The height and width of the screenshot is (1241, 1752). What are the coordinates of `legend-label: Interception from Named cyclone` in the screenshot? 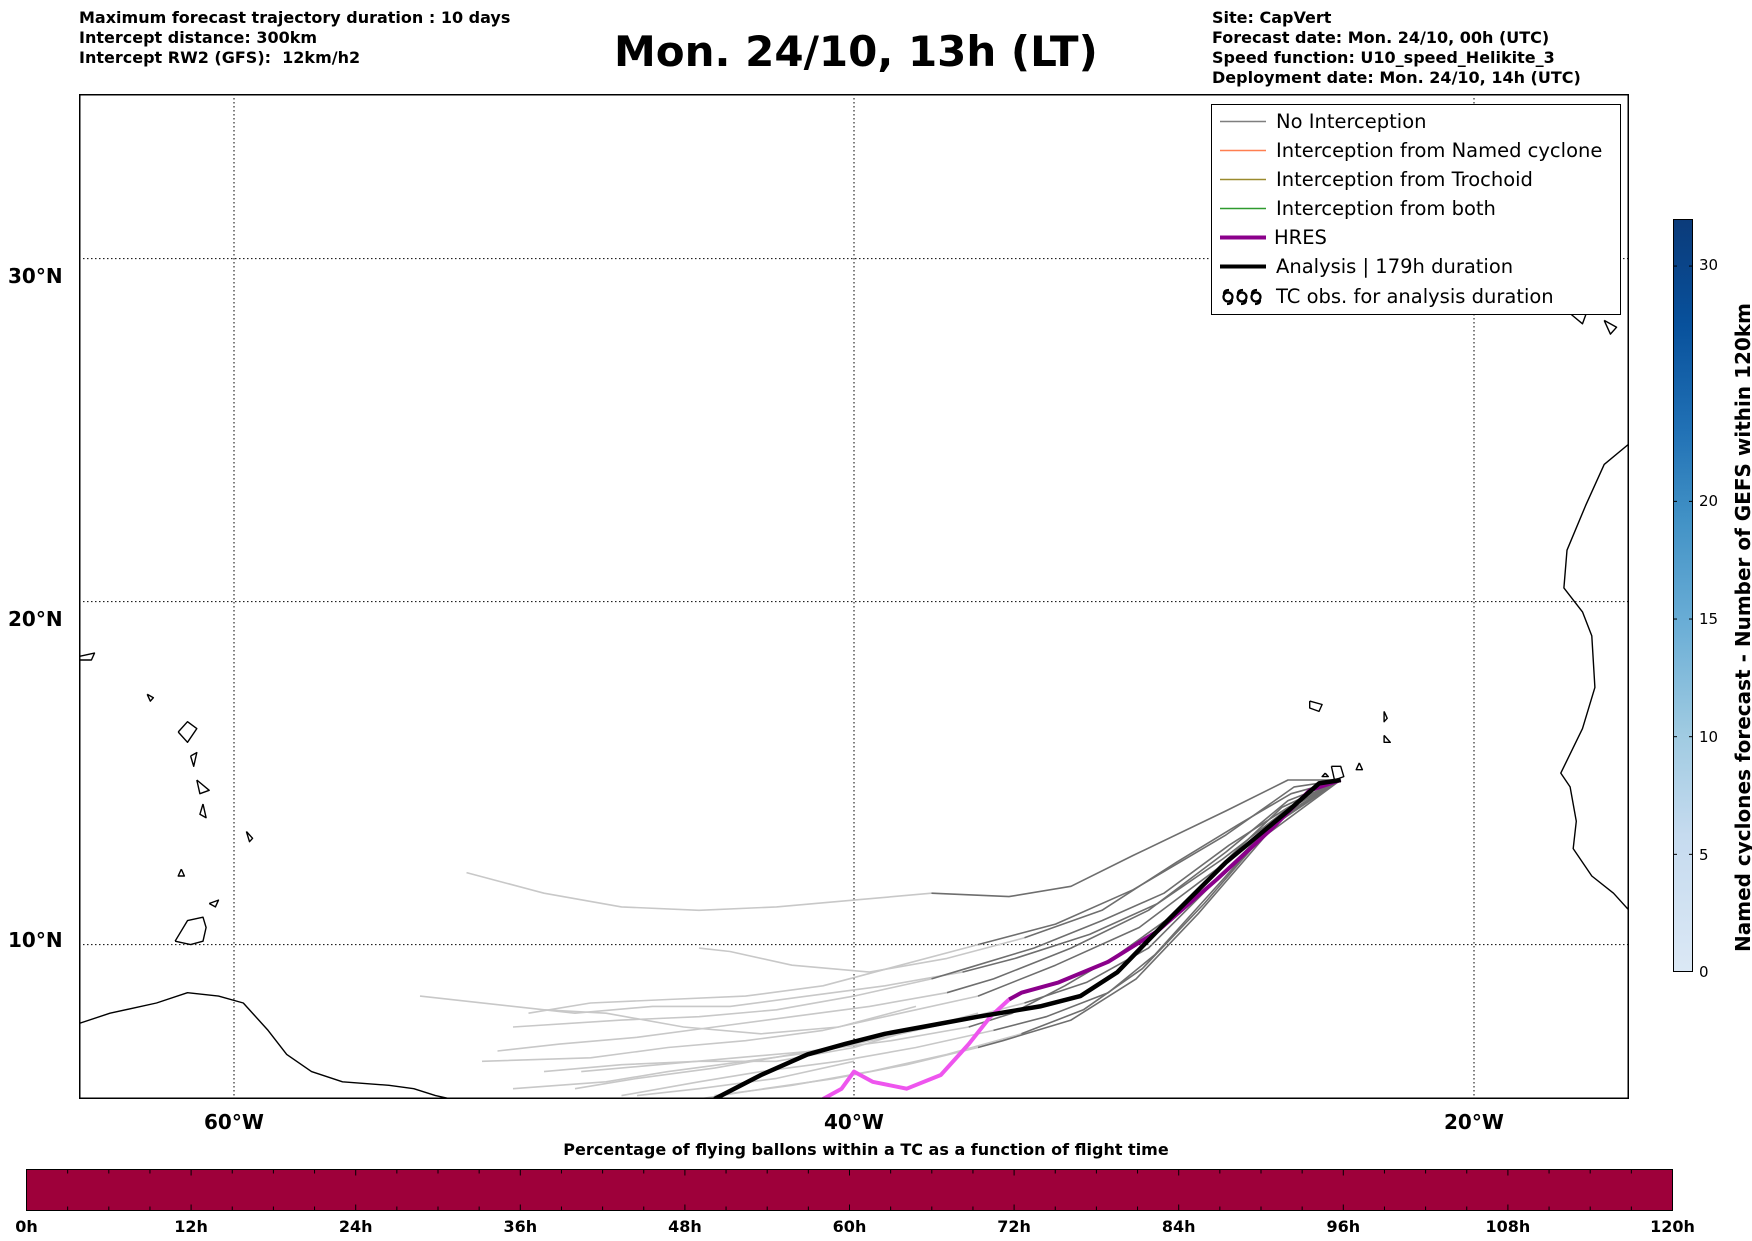 It's located at (1439, 150).